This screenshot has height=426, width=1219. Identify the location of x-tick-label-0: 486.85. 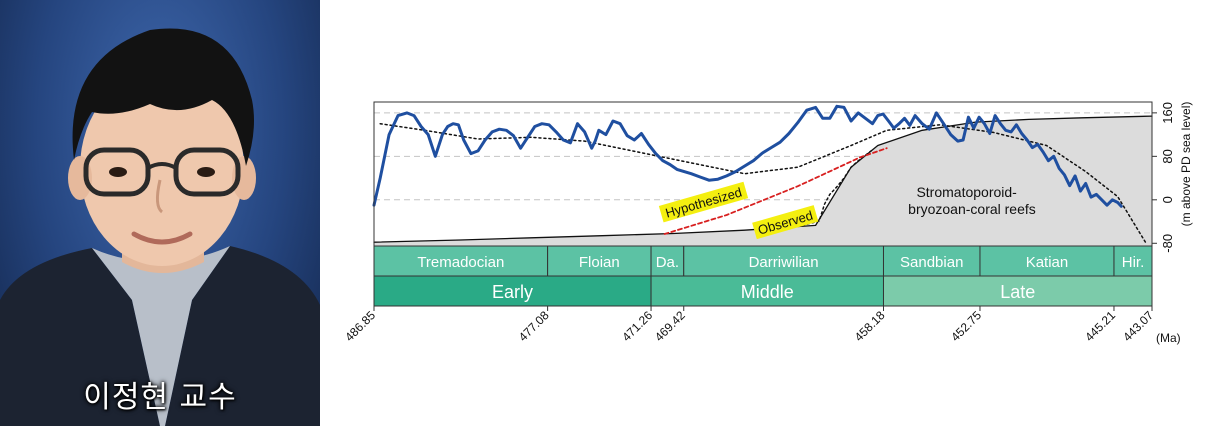
(360, 326).